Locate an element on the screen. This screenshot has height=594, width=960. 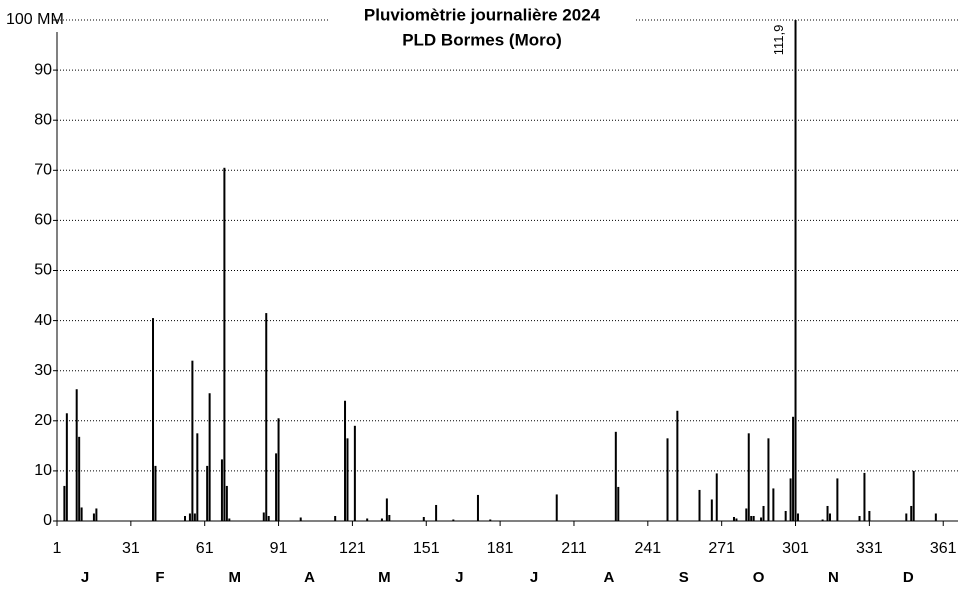
y-tick-label: 100 MM is located at coordinates (35, 19).